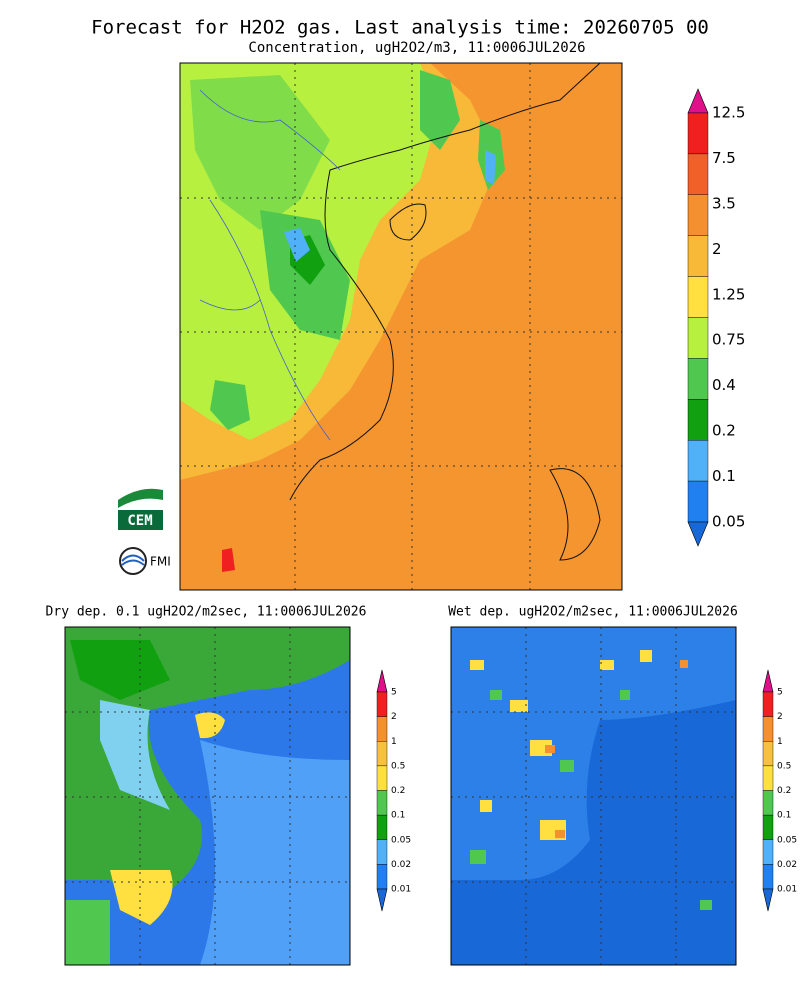 This screenshot has height=1000, width=800. What do you see at coordinates (160, 562) in the screenshot?
I see `logo-text: FMI` at bounding box center [160, 562].